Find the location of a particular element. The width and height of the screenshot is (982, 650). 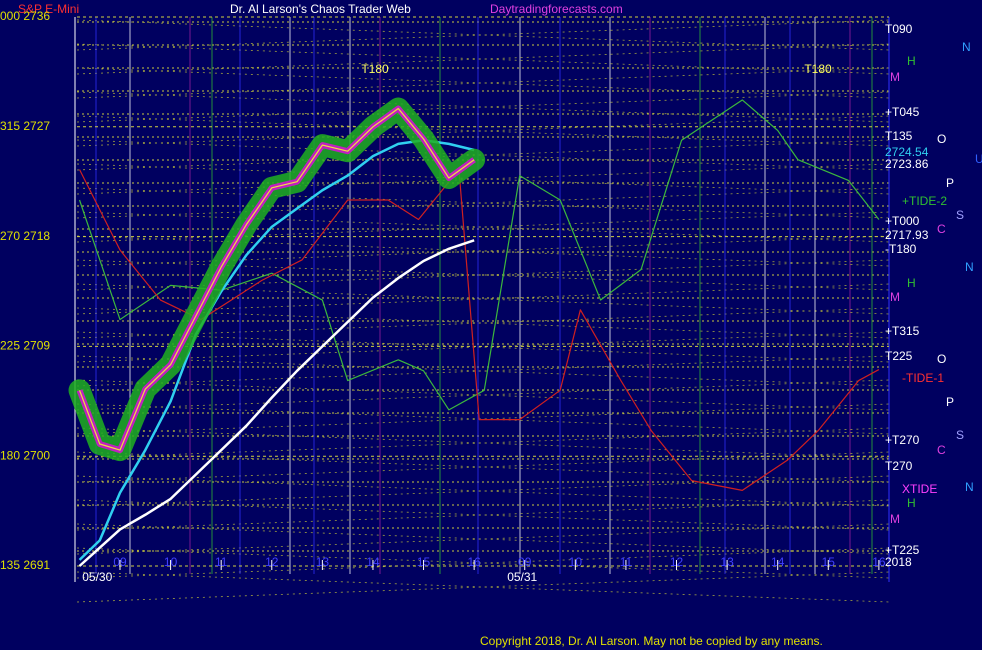

right-label: +T000 is located at coordinates (902, 221).